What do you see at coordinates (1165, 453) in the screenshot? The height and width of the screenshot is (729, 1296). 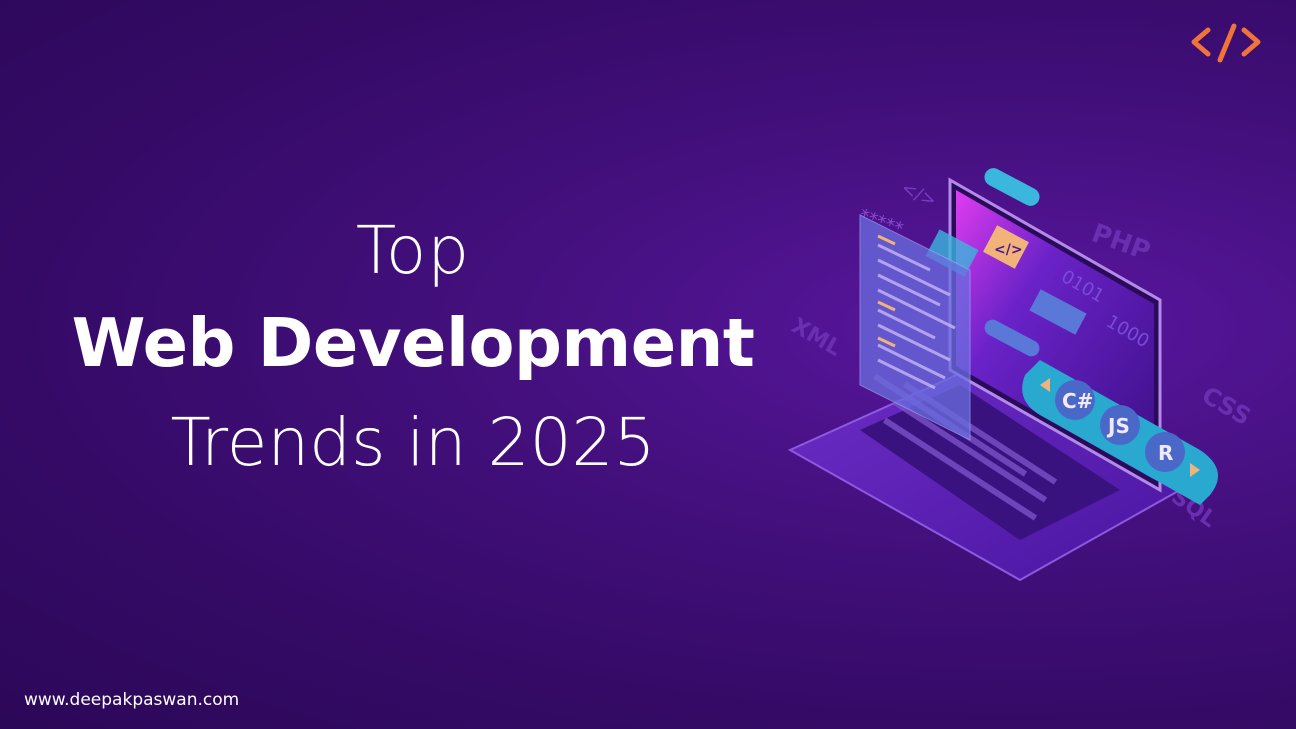 I see `badge-r: R` at bounding box center [1165, 453].